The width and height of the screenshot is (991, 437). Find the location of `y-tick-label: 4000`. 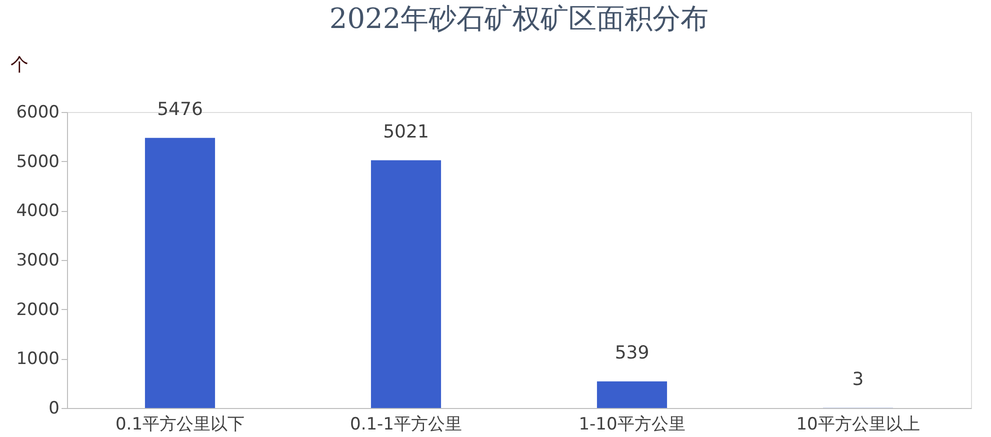

y-tick-label: 4000 is located at coordinates (38, 211).